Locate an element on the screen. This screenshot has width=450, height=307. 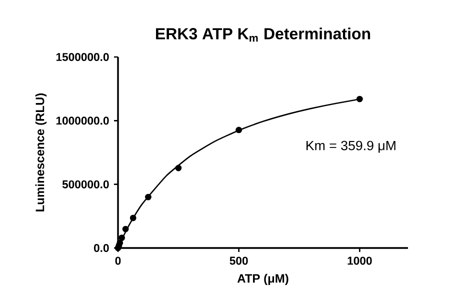
x-tick-label: 0 is located at coordinates (118, 260).